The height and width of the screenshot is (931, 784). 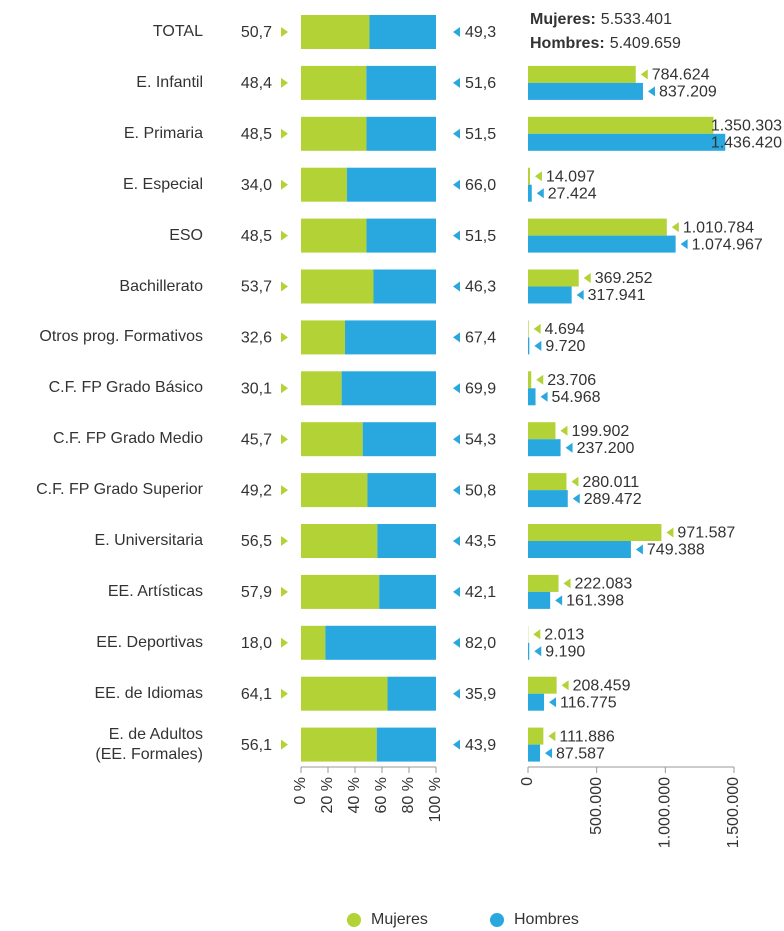 I want to click on value-label: 87.587, so click(x=580, y=753).